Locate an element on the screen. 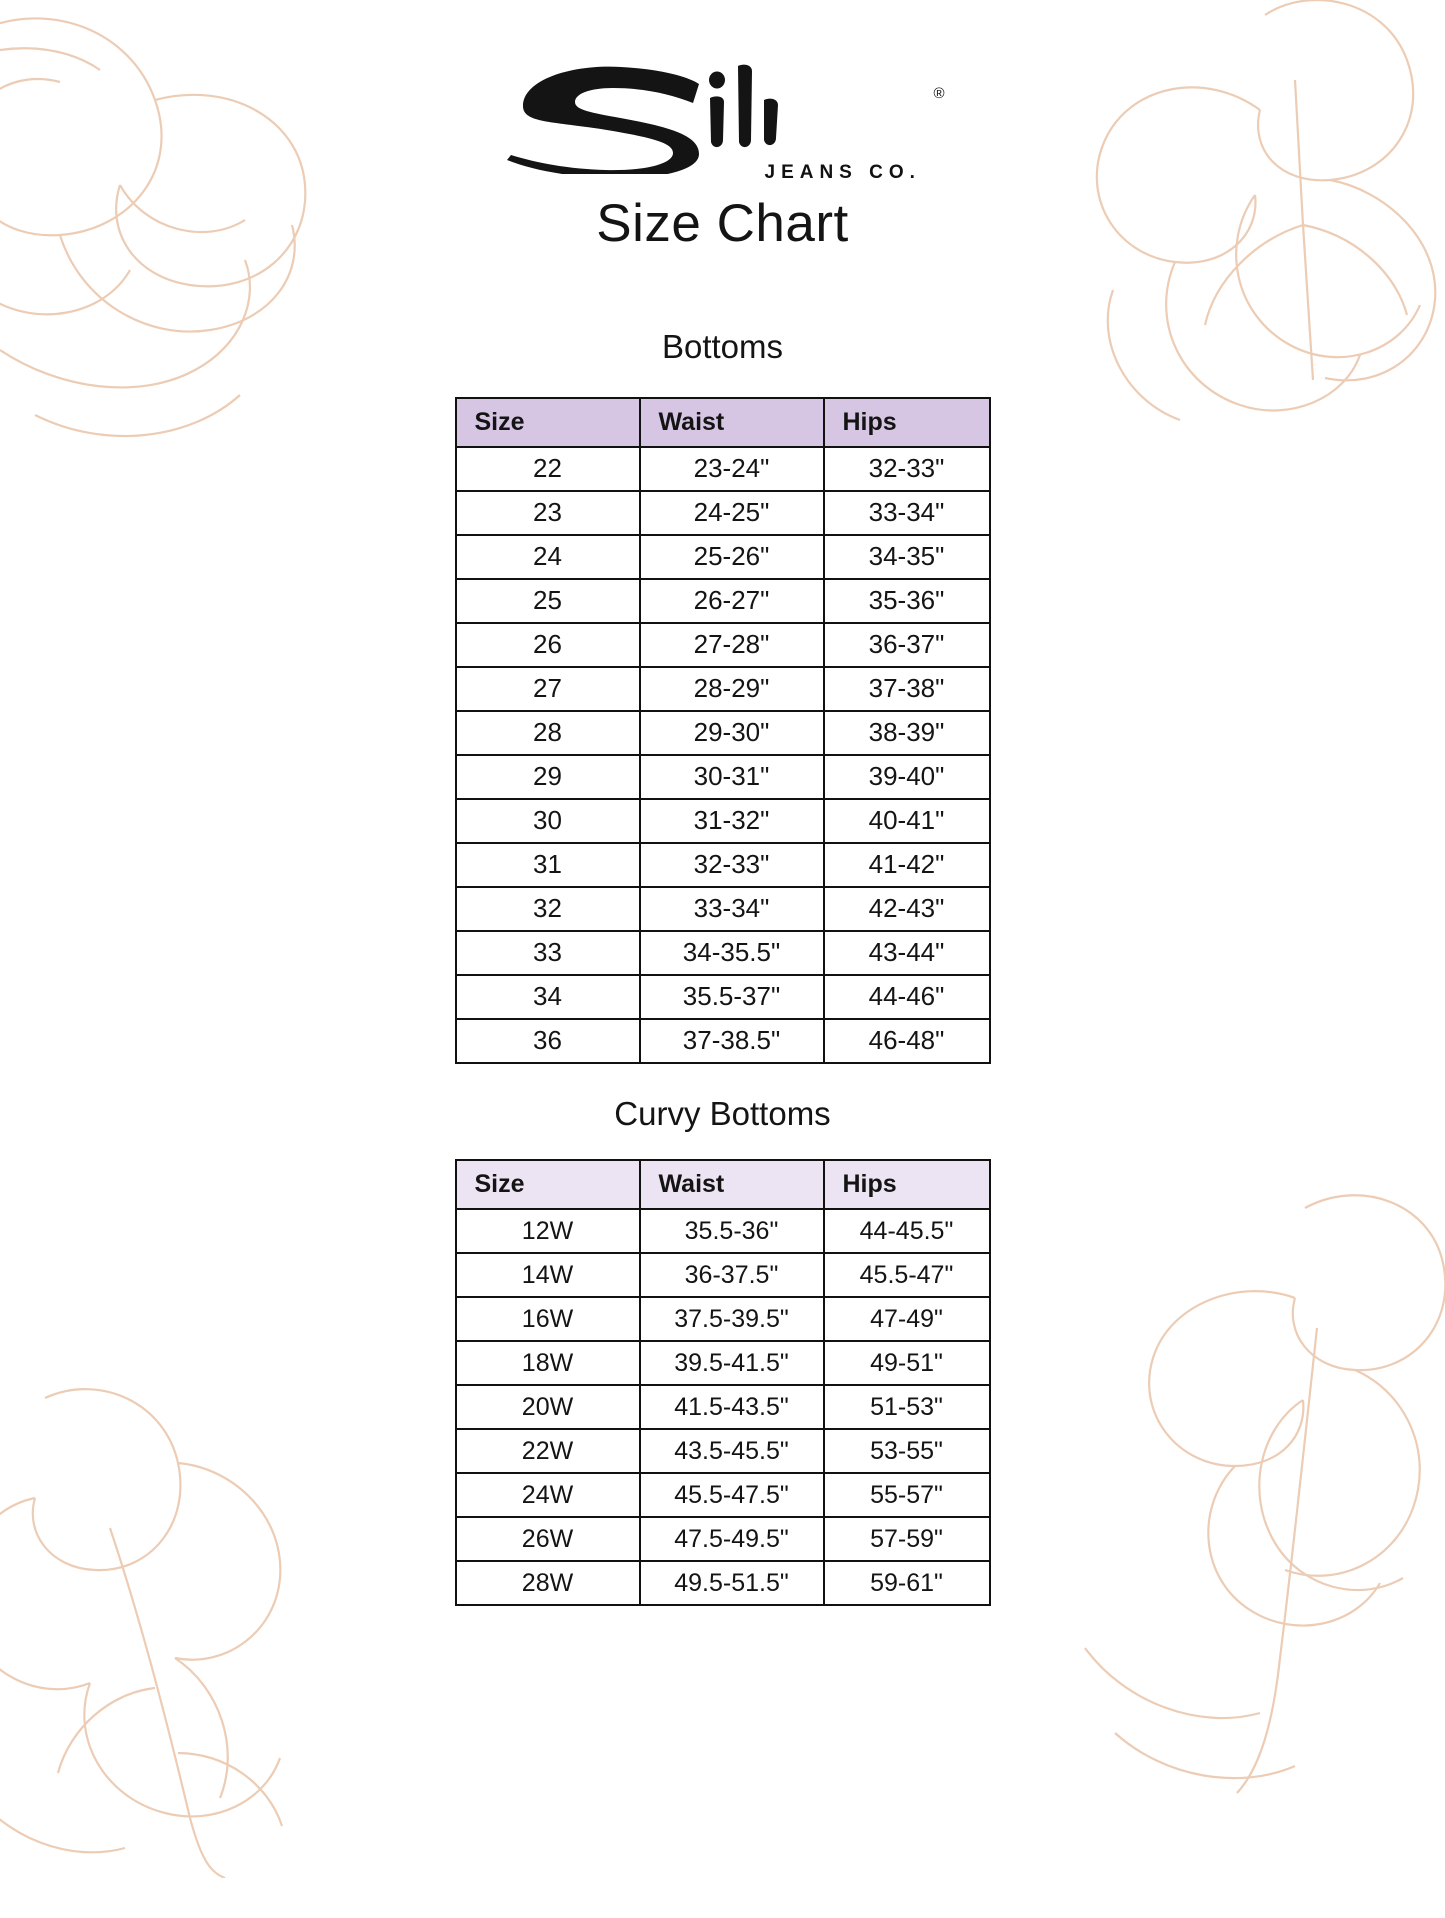 The width and height of the screenshot is (1445, 1918). table-row: 24W 45.5-47.5" 55-57" is located at coordinates (722, 1495).